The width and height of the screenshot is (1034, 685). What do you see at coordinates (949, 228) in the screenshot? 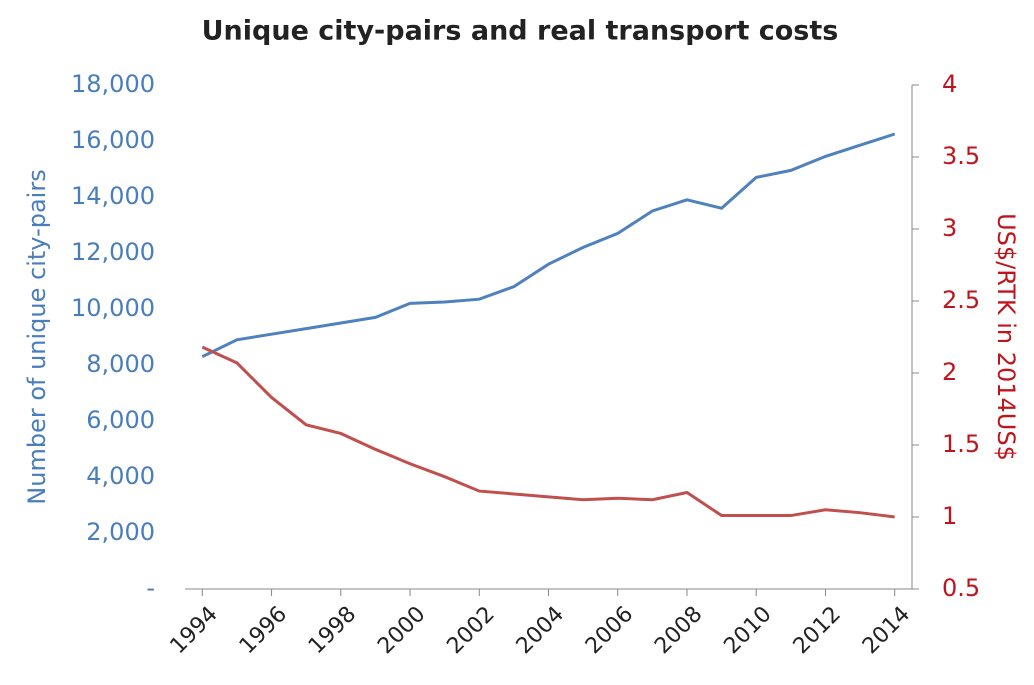
I see `y2-tick-label: 3` at bounding box center [949, 228].